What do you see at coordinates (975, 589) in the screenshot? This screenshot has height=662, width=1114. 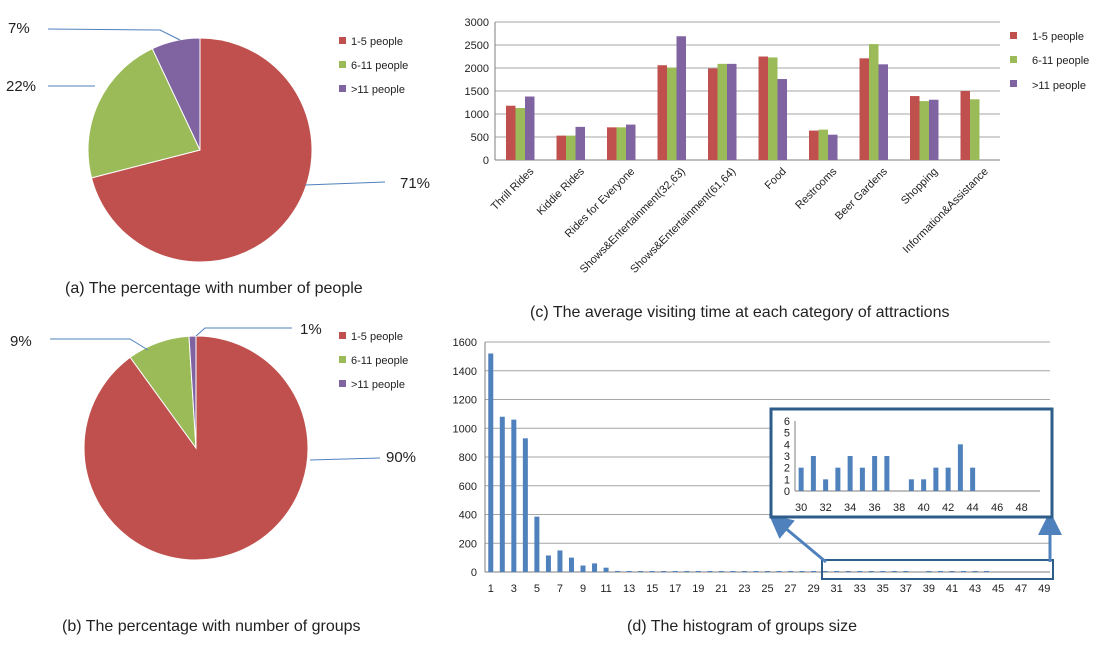 I see `x-tick-label: 43` at bounding box center [975, 589].